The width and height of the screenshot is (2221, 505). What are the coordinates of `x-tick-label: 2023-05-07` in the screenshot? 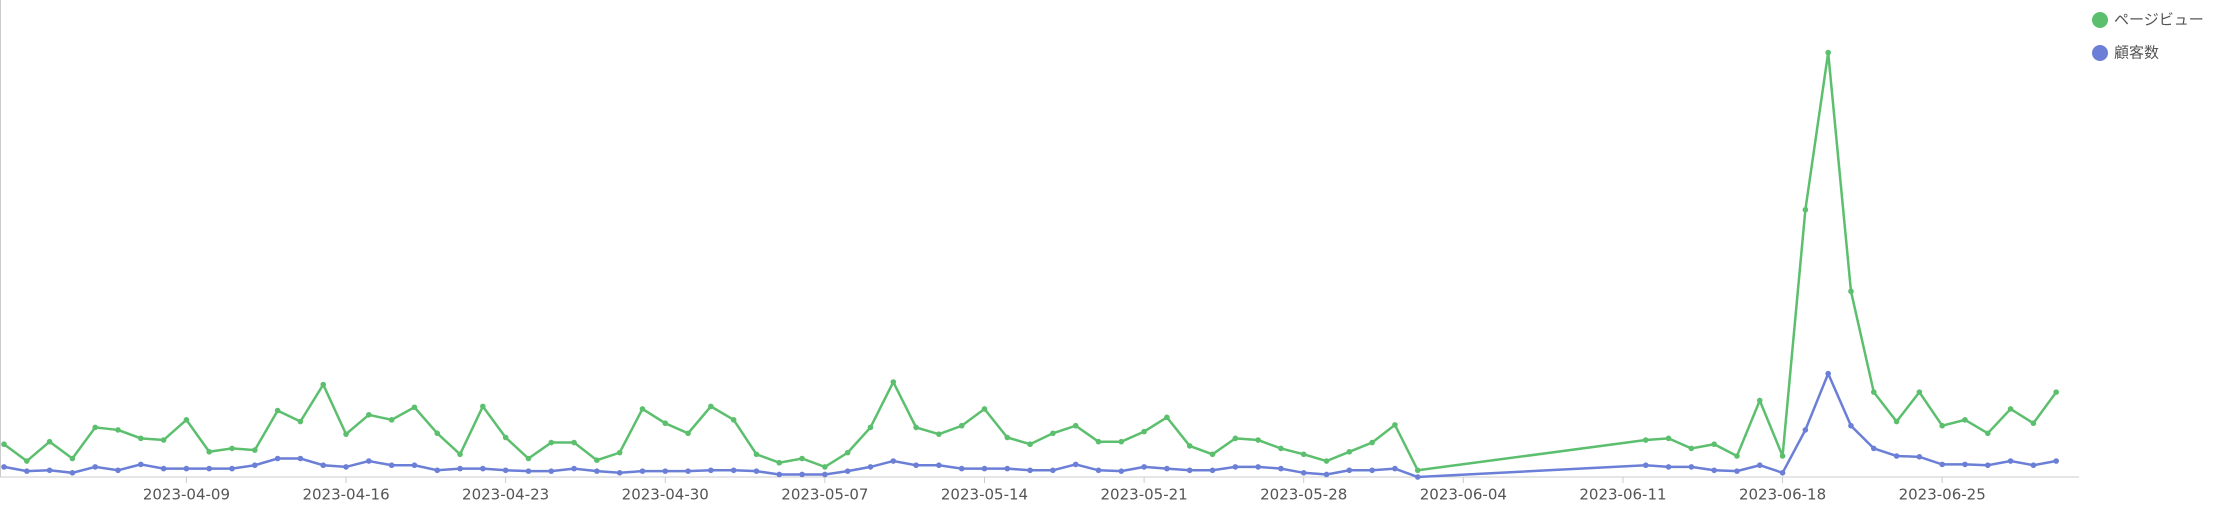 It's located at (824, 495).